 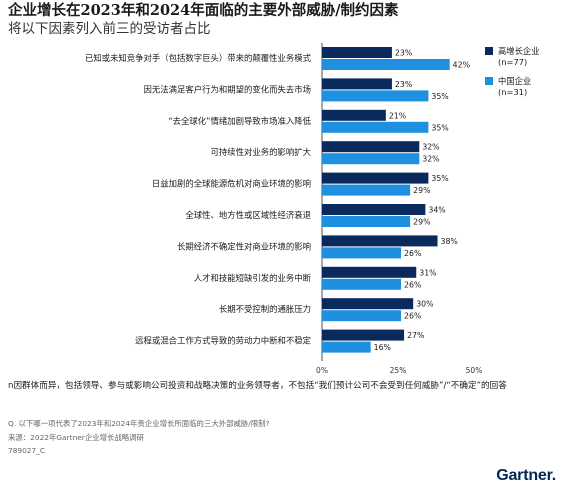 I want to click on category-label: “去全球化”情绪加剧导致市场准入降低, so click(x=239, y=121).